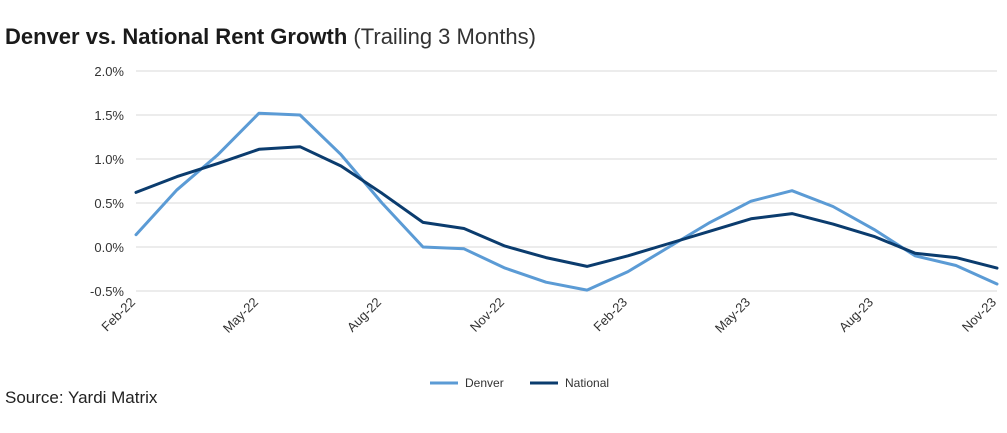 Image resolution: width=1007 pixels, height=433 pixels. What do you see at coordinates (109, 71) in the screenshot?
I see `y-tick-label: 2.0%` at bounding box center [109, 71].